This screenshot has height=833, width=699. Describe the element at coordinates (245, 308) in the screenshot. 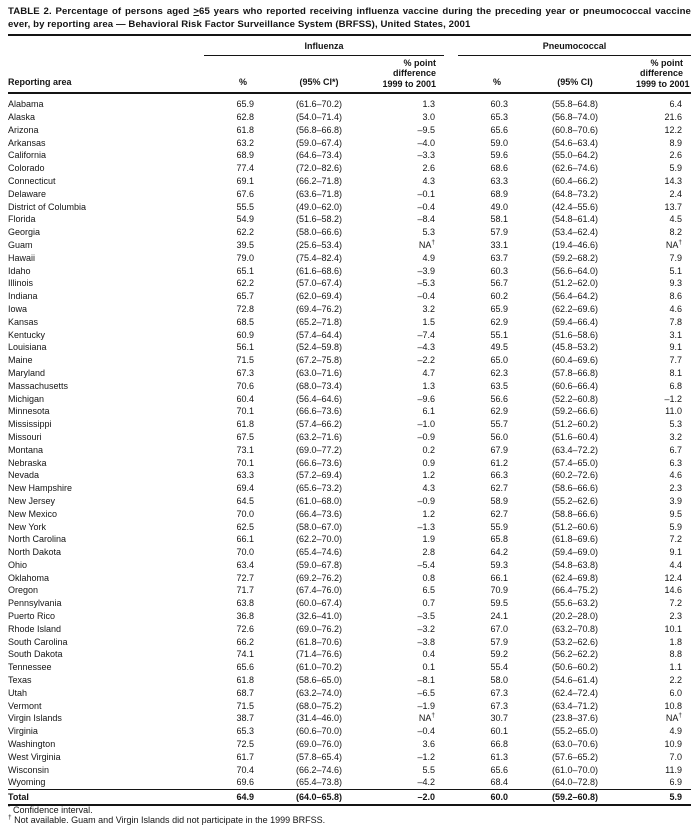

I see `flu-pct-cell: 72.8` at that location.